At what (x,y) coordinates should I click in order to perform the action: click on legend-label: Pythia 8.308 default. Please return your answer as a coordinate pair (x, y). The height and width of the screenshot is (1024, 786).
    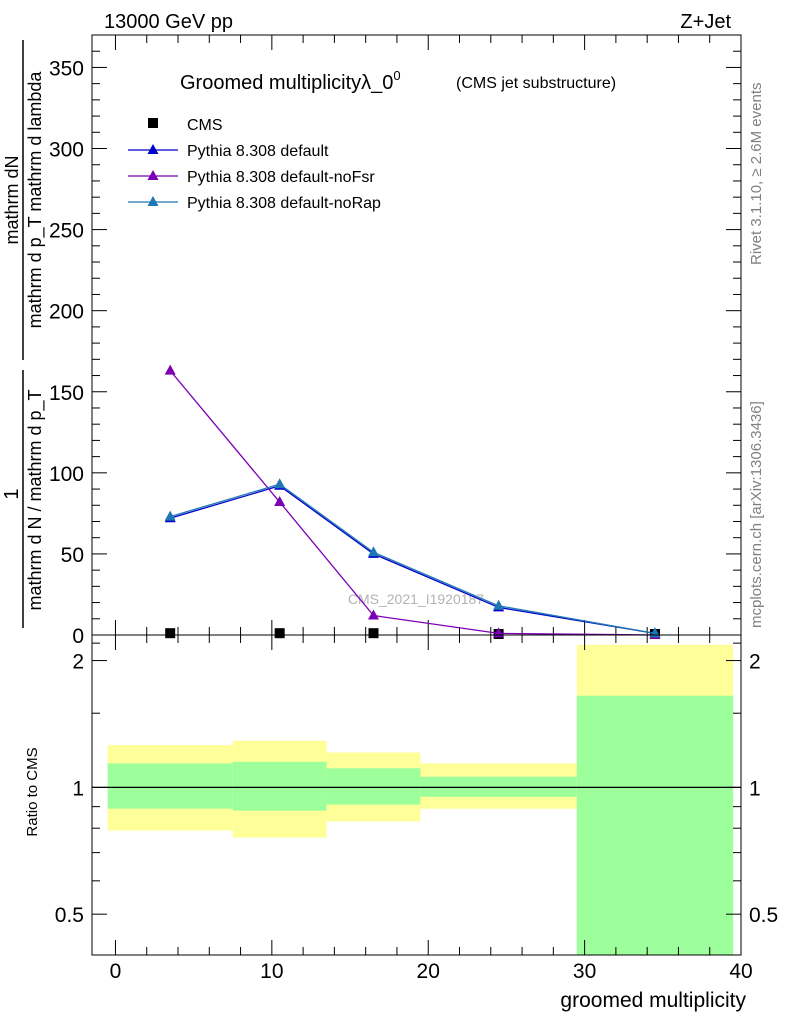
    Looking at the image, I should click on (258, 151).